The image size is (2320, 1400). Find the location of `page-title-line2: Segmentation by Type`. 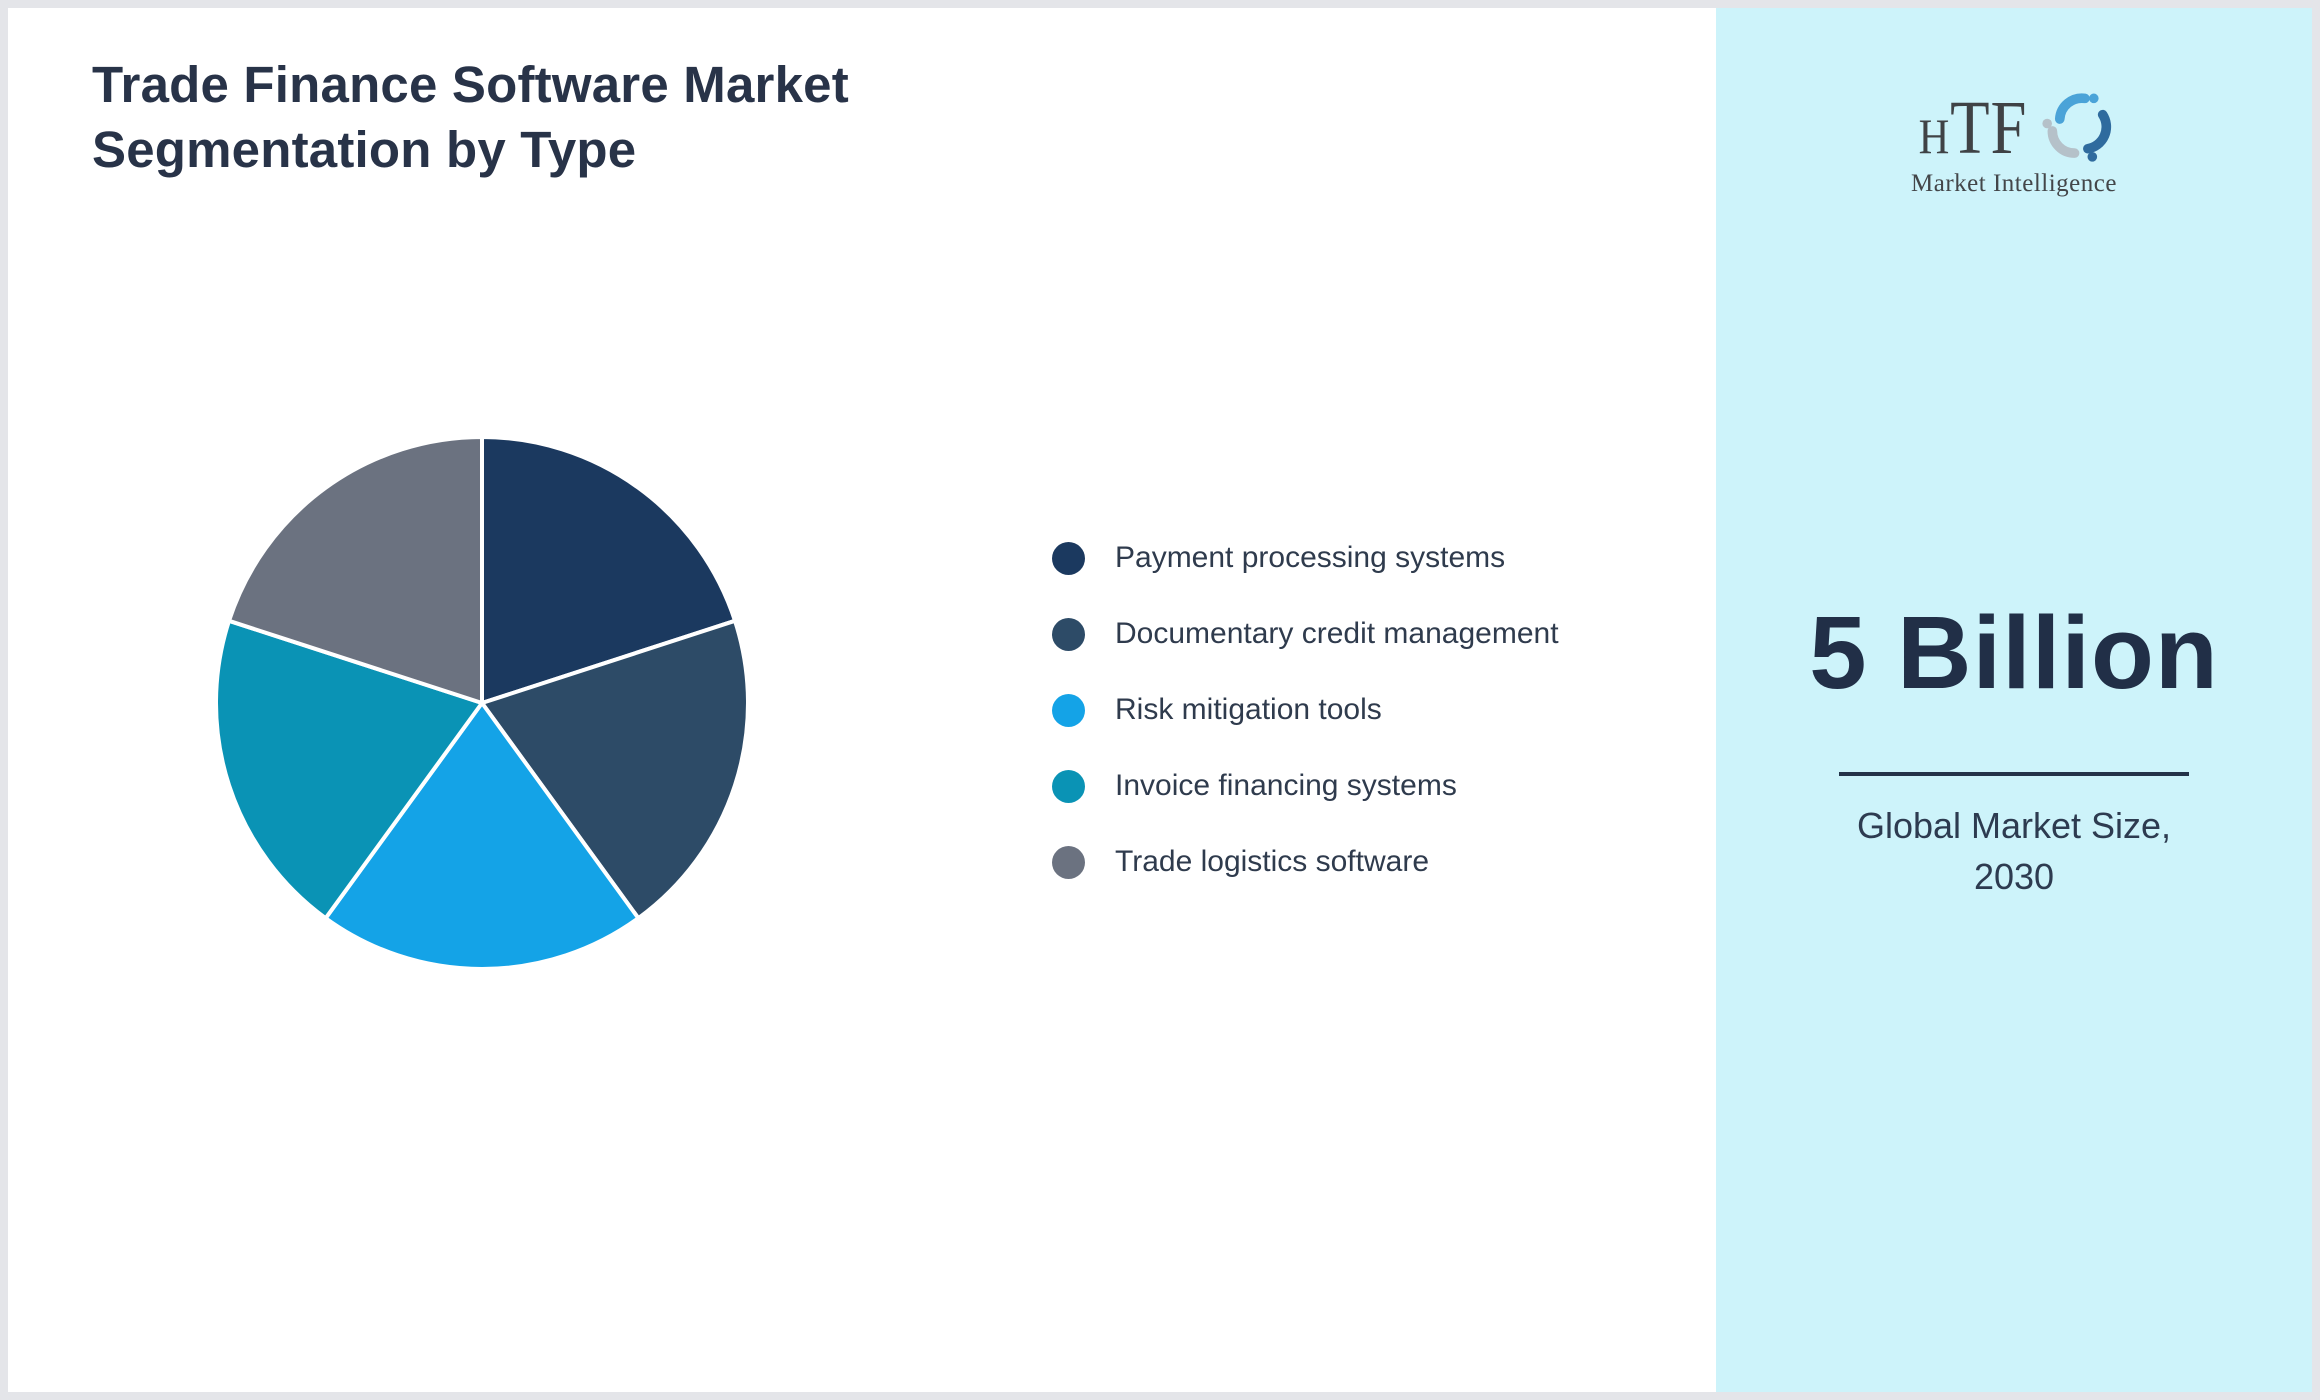

page-title-line2: Segmentation by Type is located at coordinates (364, 149).